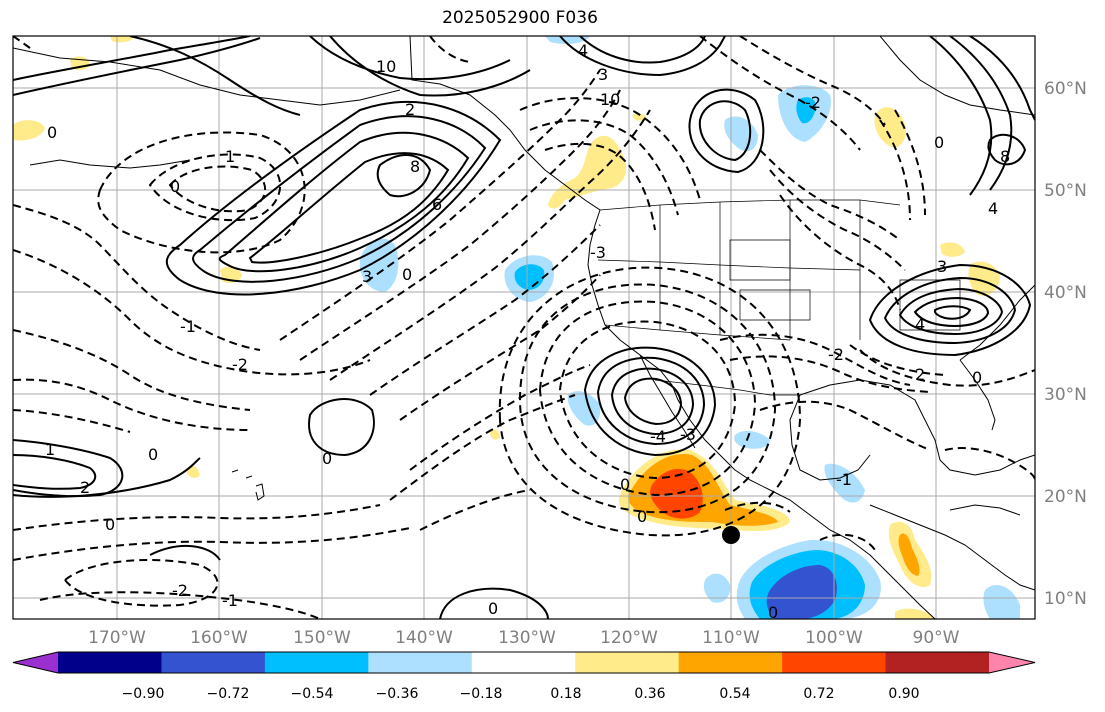 The width and height of the screenshot is (1105, 712). I want to click on colorbar-tick-label: 0.72, so click(818, 694).